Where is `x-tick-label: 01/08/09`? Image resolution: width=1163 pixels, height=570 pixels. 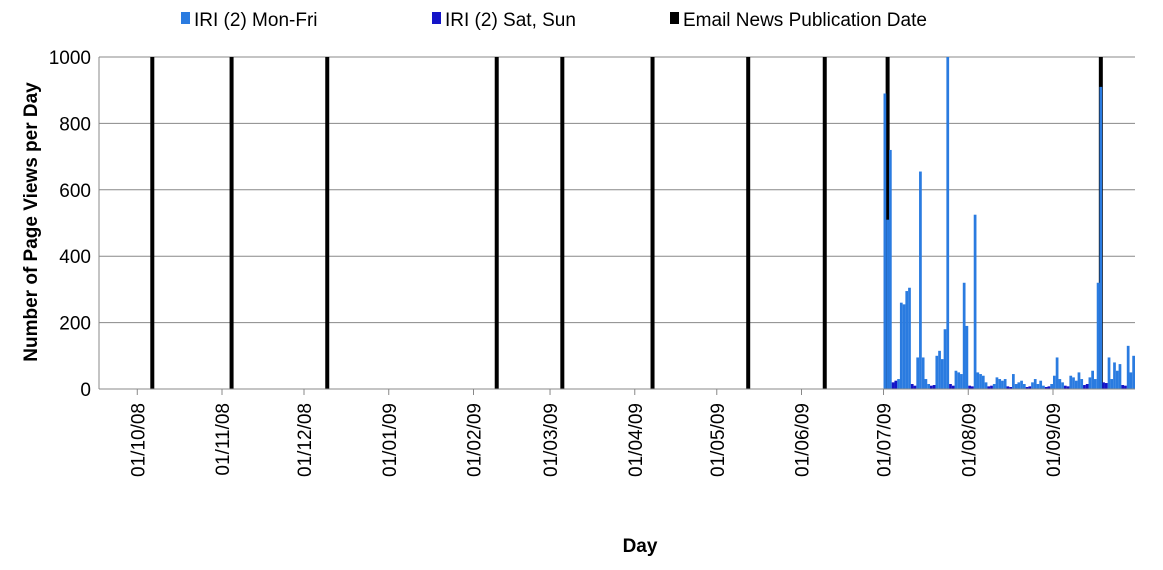 x-tick-label: 01/08/09 is located at coordinates (969, 440).